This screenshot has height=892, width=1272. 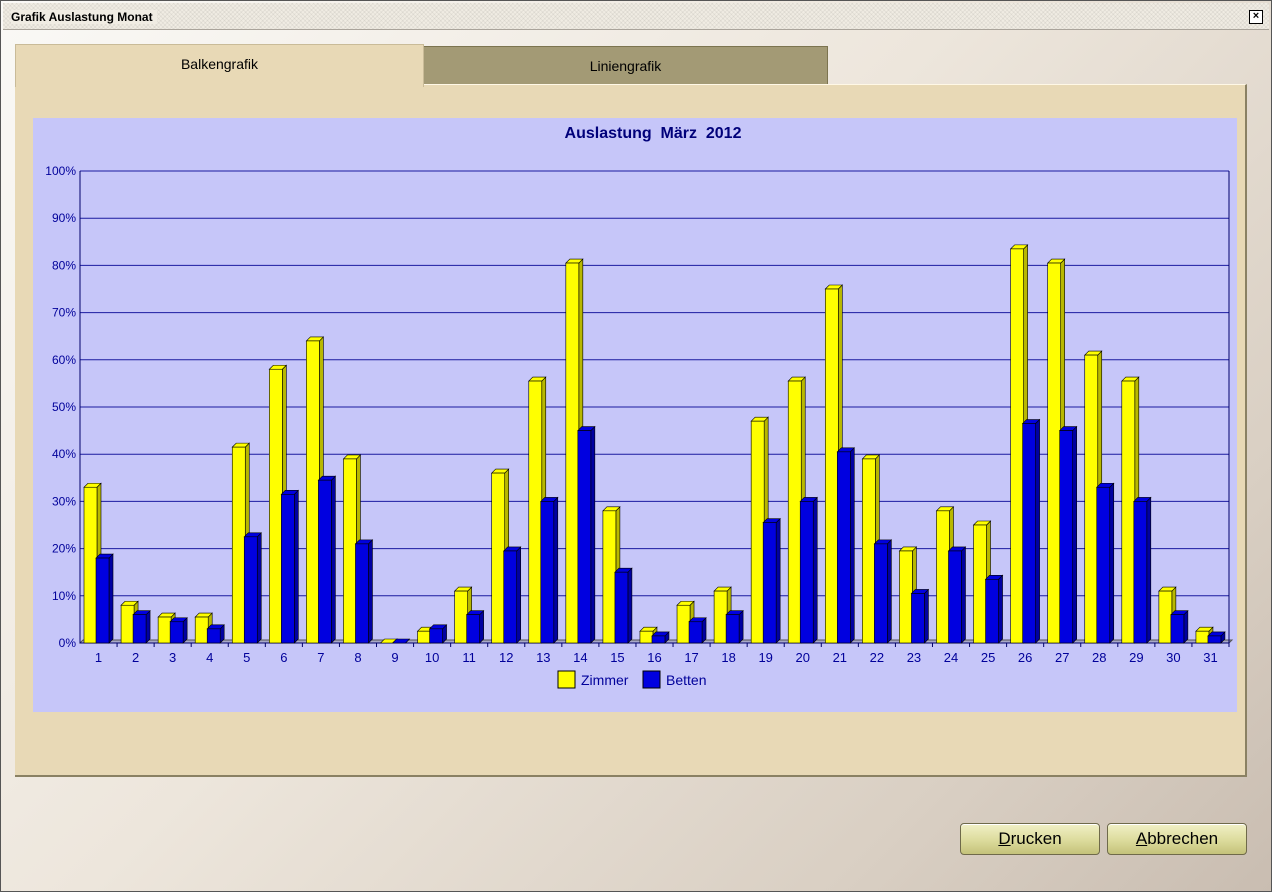 I want to click on x-tick-label: 16, so click(x=654, y=657).